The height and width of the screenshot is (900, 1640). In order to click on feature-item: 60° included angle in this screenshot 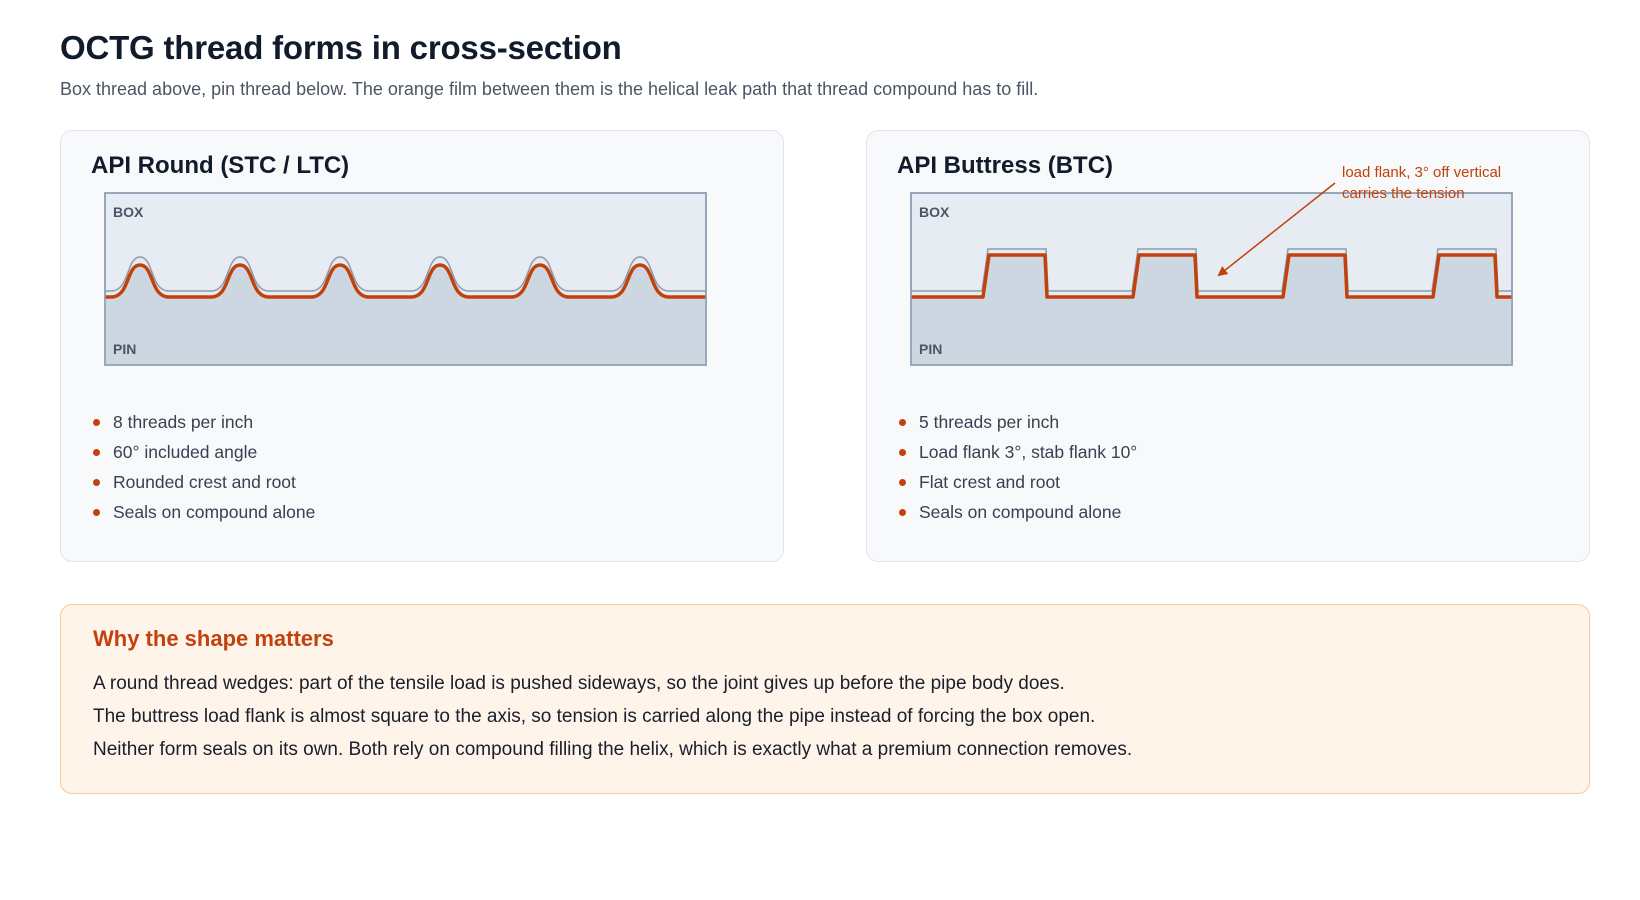, I will do `click(204, 452)`.